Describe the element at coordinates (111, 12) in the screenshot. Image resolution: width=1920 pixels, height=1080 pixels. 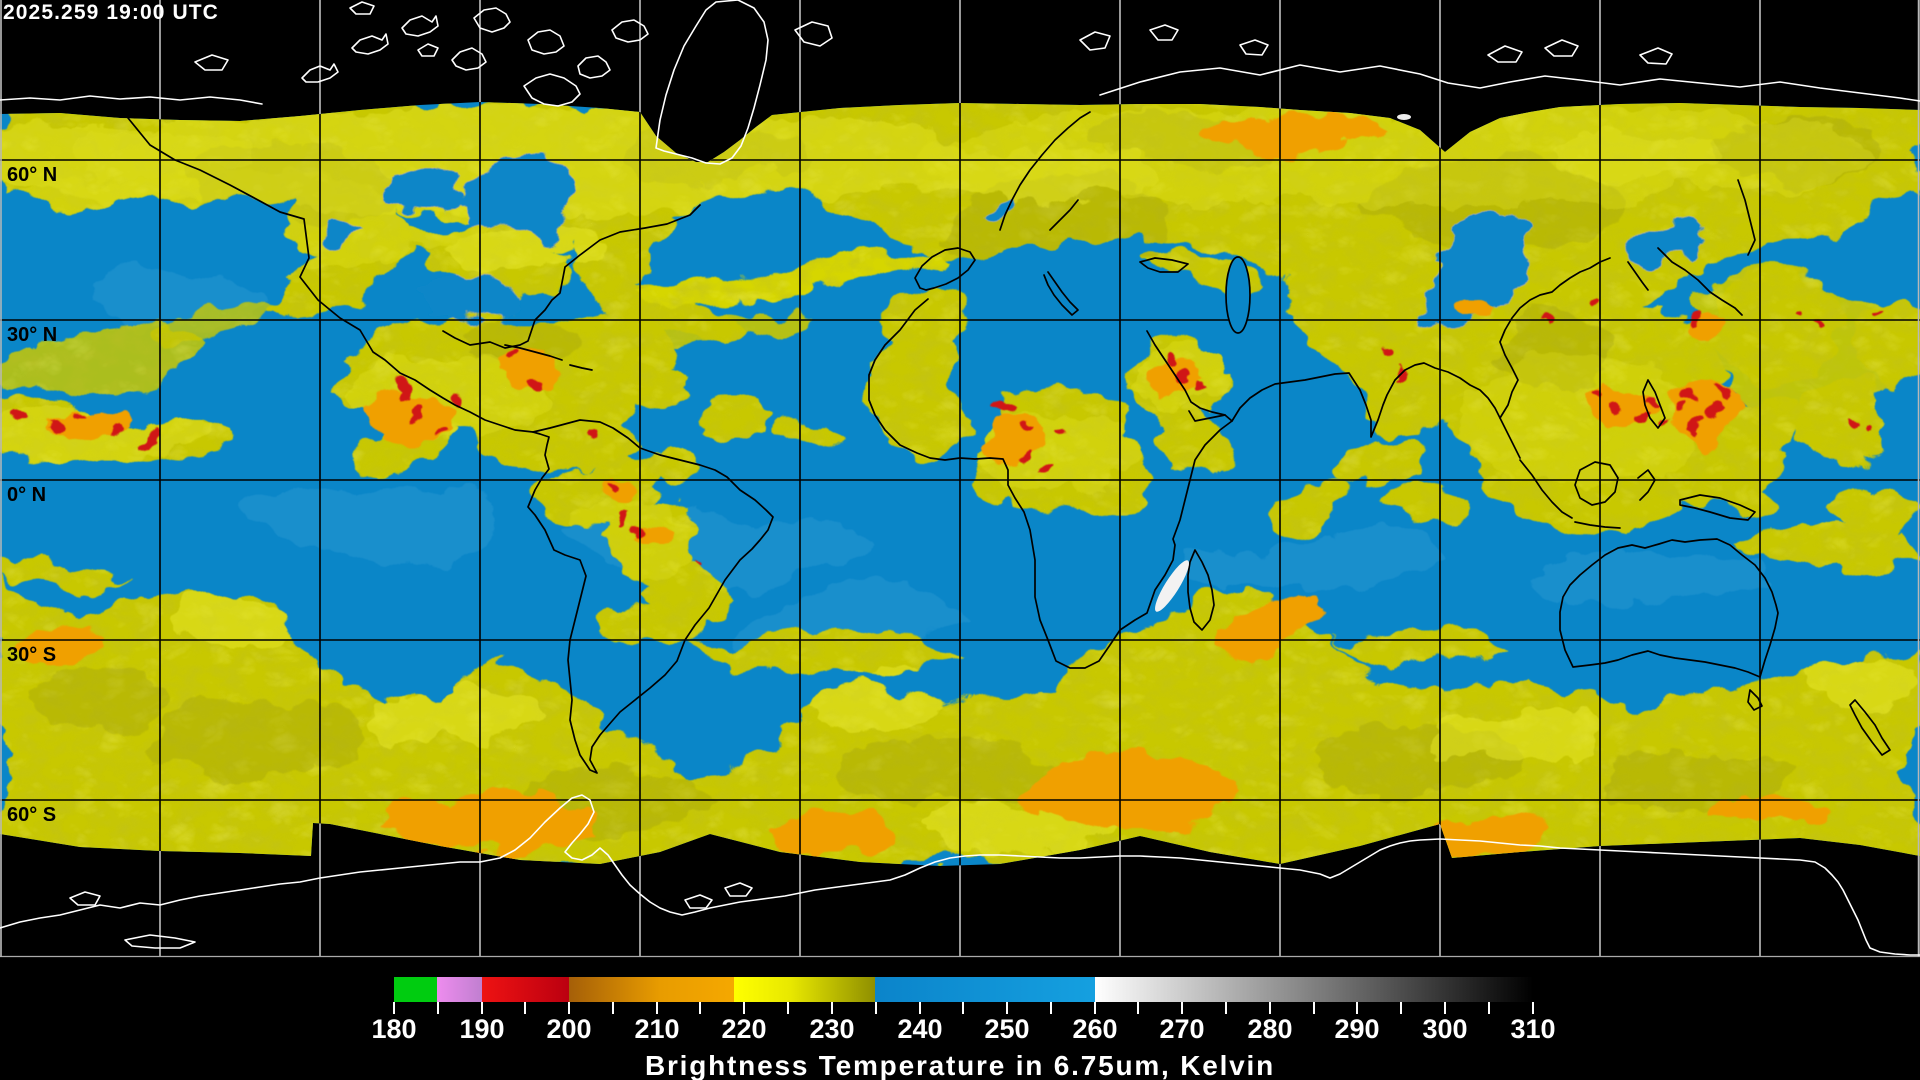
I see `svg-text: 2025.259 19:00 UTC` at that location.